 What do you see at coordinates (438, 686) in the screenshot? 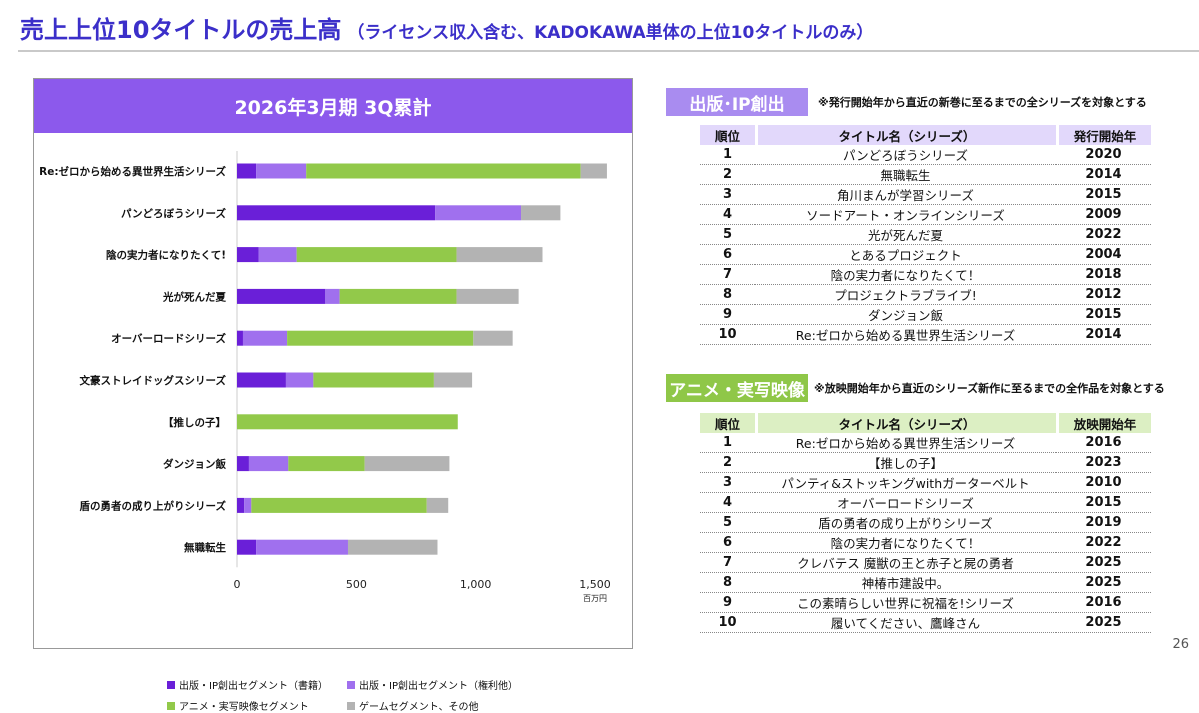
I see `legend-label: 出版・IP創出セグメント（権利他）` at bounding box center [438, 686].